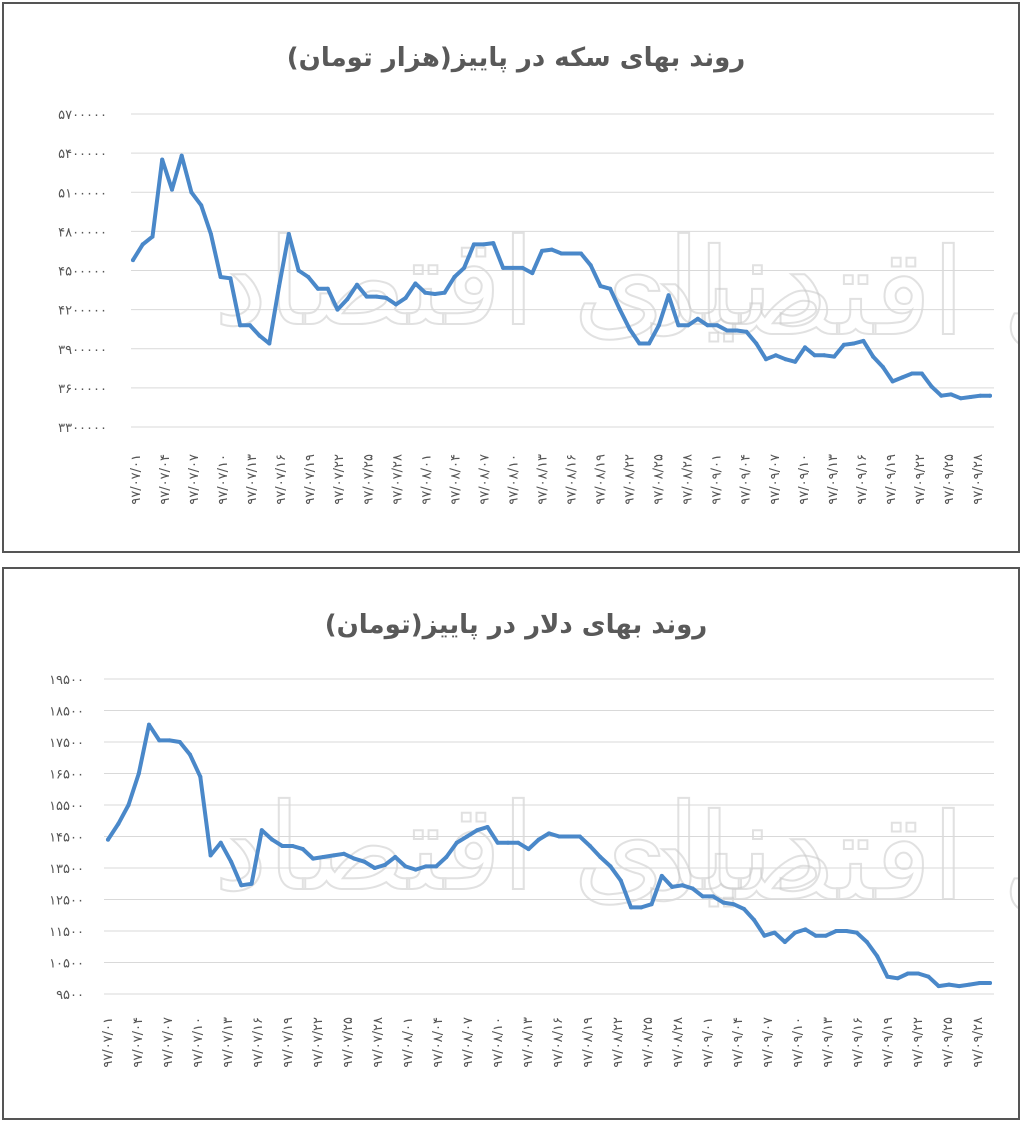 The width and height of the screenshot is (1024, 1123). I want to click on dollar-x-tick-label: ۹۷/۰۸/۲۸, so click(678, 1042).